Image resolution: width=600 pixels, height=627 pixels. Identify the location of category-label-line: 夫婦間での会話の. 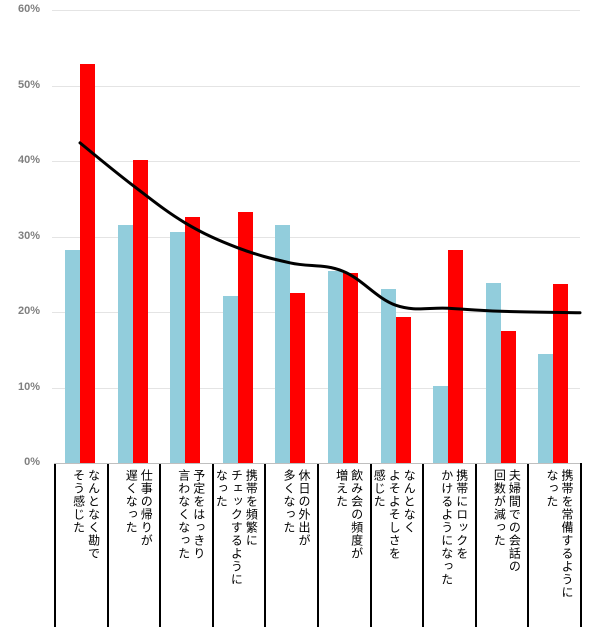
(514, 521).